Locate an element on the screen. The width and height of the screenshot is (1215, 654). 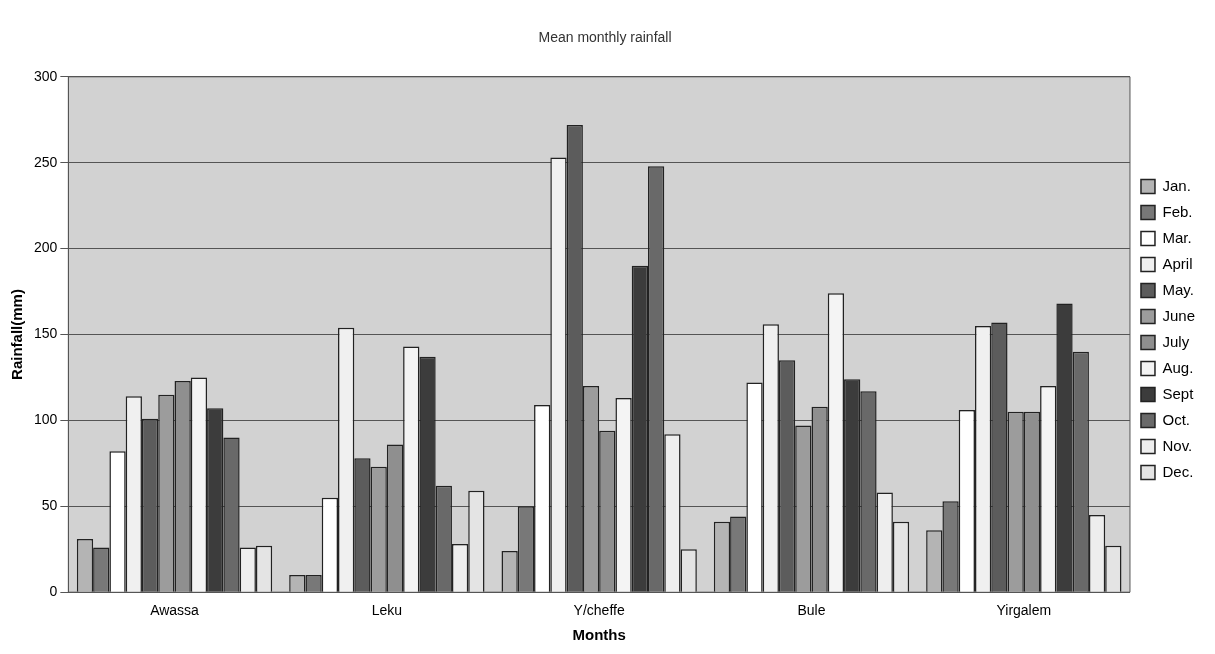
chart-title: Mean monthly rainfall is located at coordinates (605, 37).